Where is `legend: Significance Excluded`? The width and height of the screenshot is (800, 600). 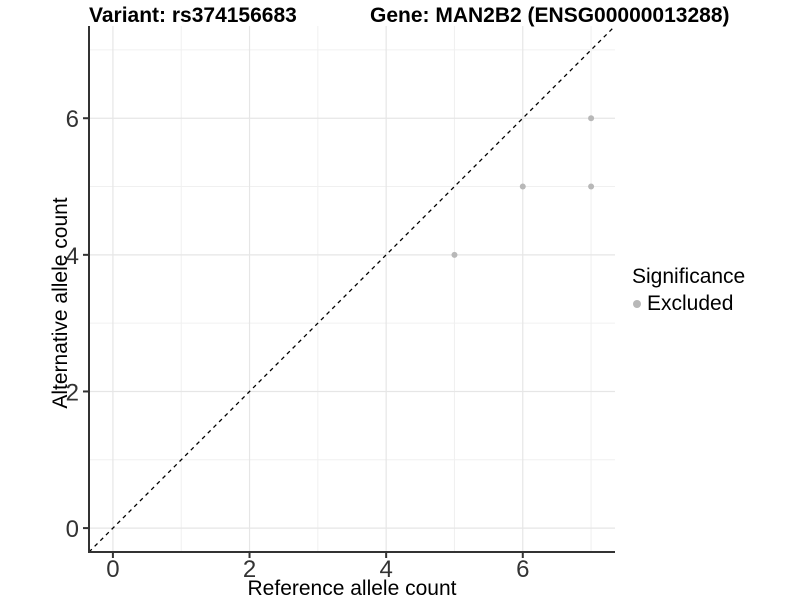
legend: Significance Excluded is located at coordinates (688, 290).